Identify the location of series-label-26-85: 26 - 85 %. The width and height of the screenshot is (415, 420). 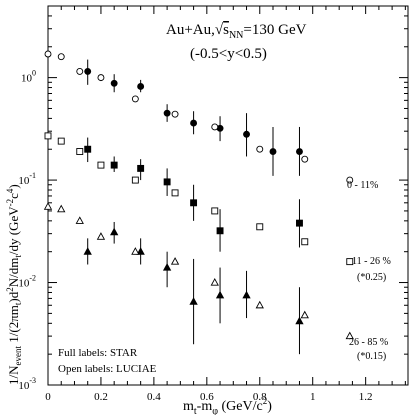
(368, 342).